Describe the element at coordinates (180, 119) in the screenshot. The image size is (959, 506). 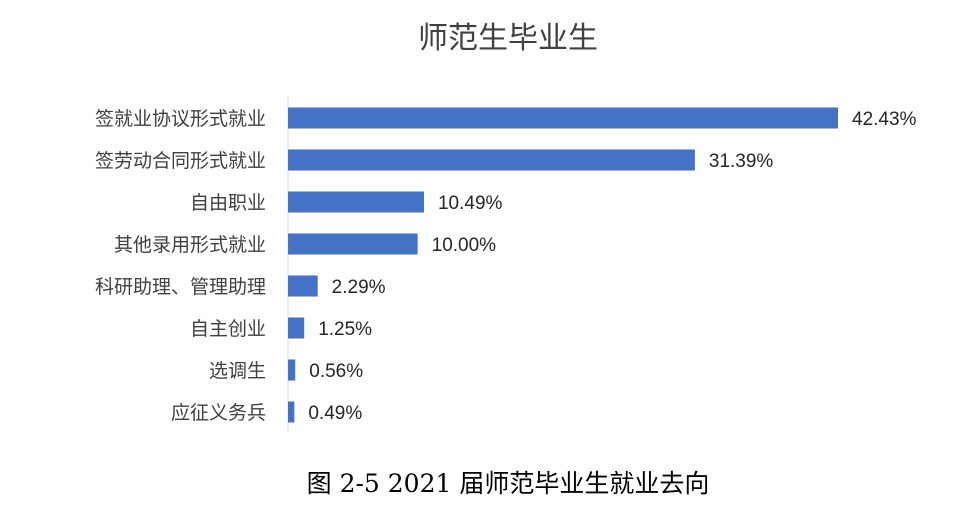
I see `category-label: 签就业协议形式就业` at that location.